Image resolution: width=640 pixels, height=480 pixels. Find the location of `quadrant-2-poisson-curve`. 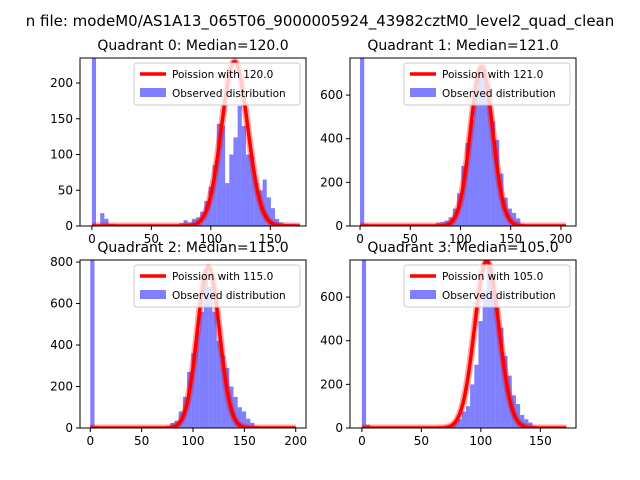

quadrant-2-poisson-curve is located at coordinates (193, 346).